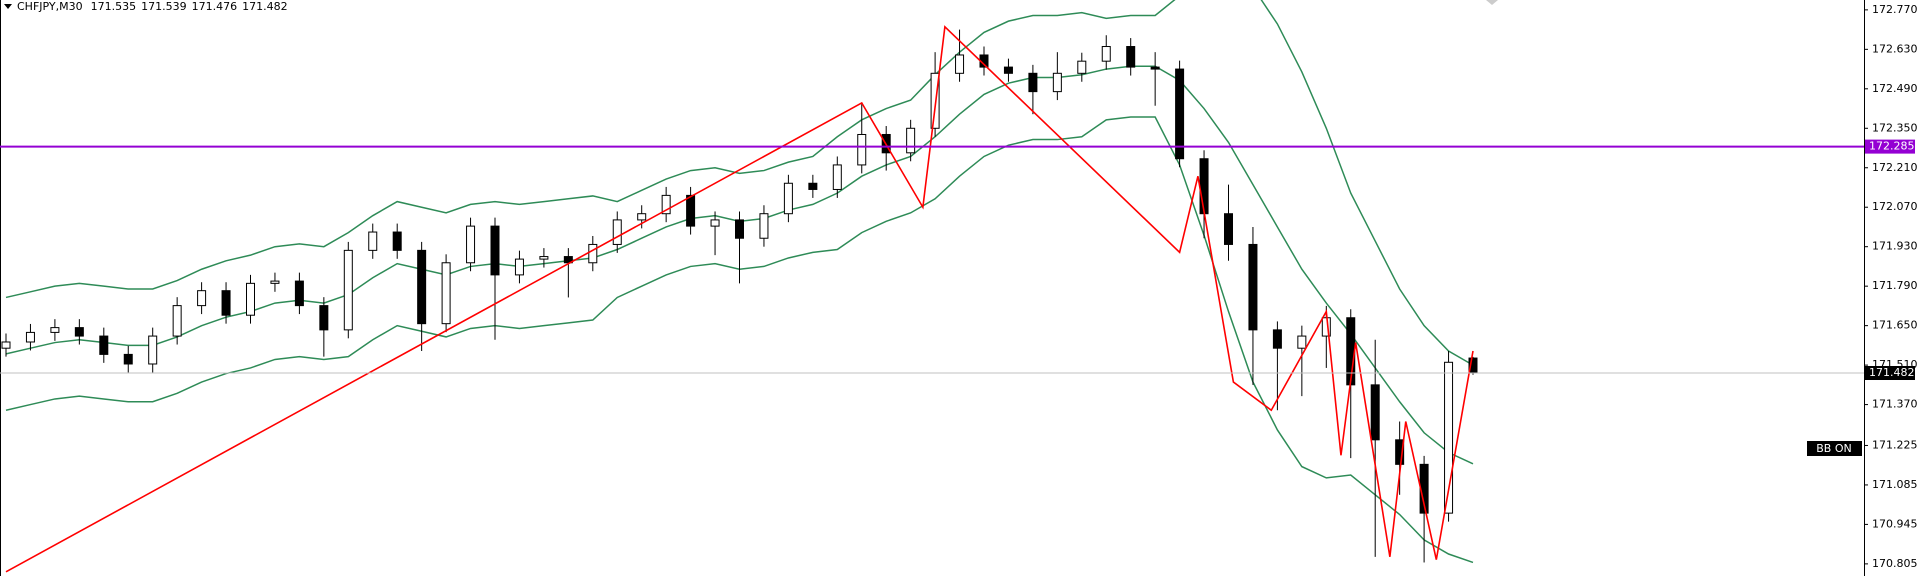  What do you see at coordinates (1894, 206) in the screenshot?
I see `y-tick-label: 172.070` at bounding box center [1894, 206].